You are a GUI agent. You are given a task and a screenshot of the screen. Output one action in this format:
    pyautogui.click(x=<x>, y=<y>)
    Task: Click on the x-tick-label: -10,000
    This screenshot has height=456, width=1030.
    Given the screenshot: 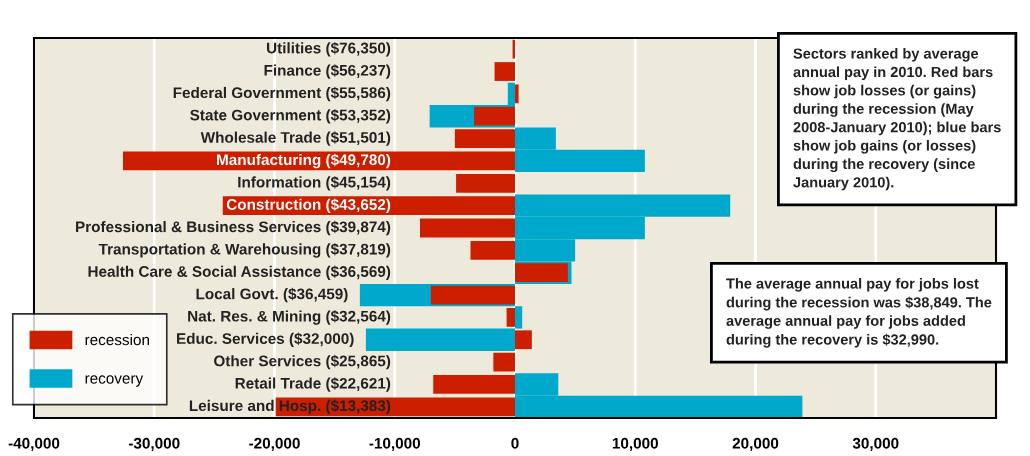 What is the action you would take?
    pyautogui.click(x=395, y=444)
    